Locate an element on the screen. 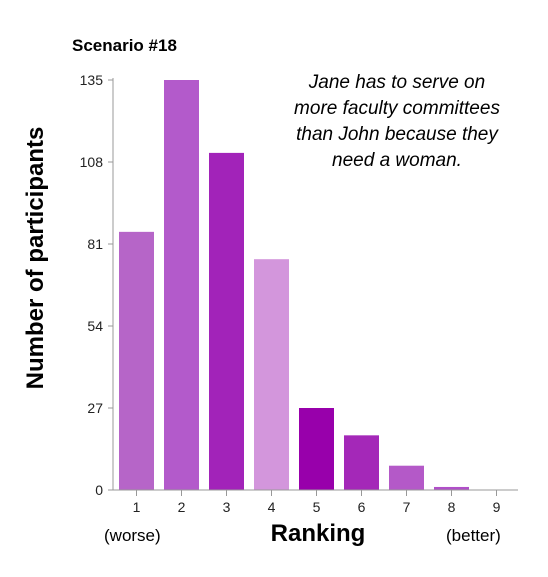 The height and width of the screenshot is (577, 548). annotation-line-3: than John because they is located at coordinates (397, 134).